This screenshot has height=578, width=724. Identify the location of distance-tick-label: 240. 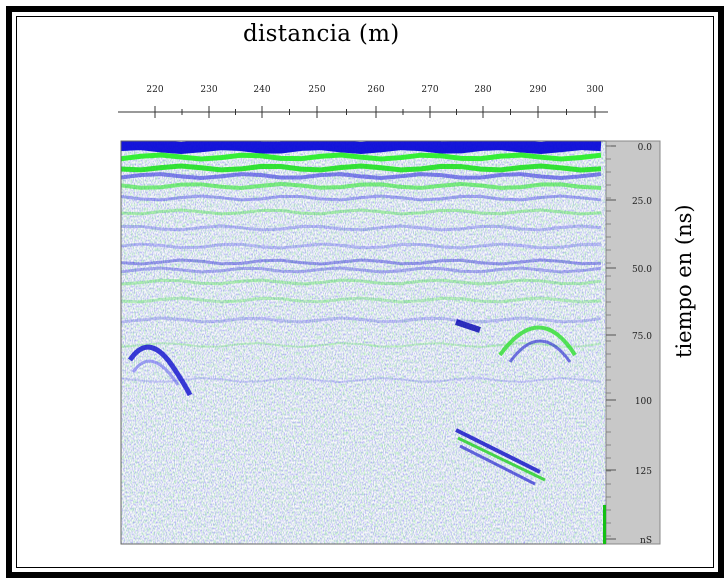
(261, 90).